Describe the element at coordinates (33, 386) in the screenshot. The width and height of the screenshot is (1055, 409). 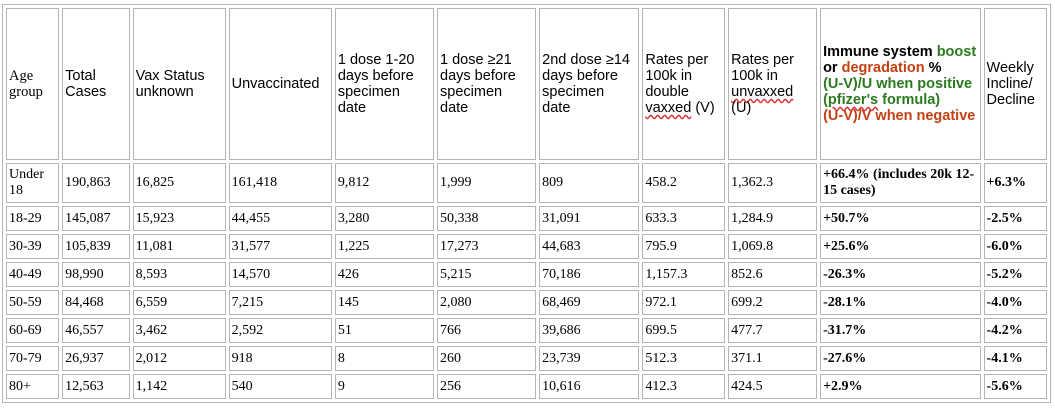
I see `cell-age-group: 80+` at that location.